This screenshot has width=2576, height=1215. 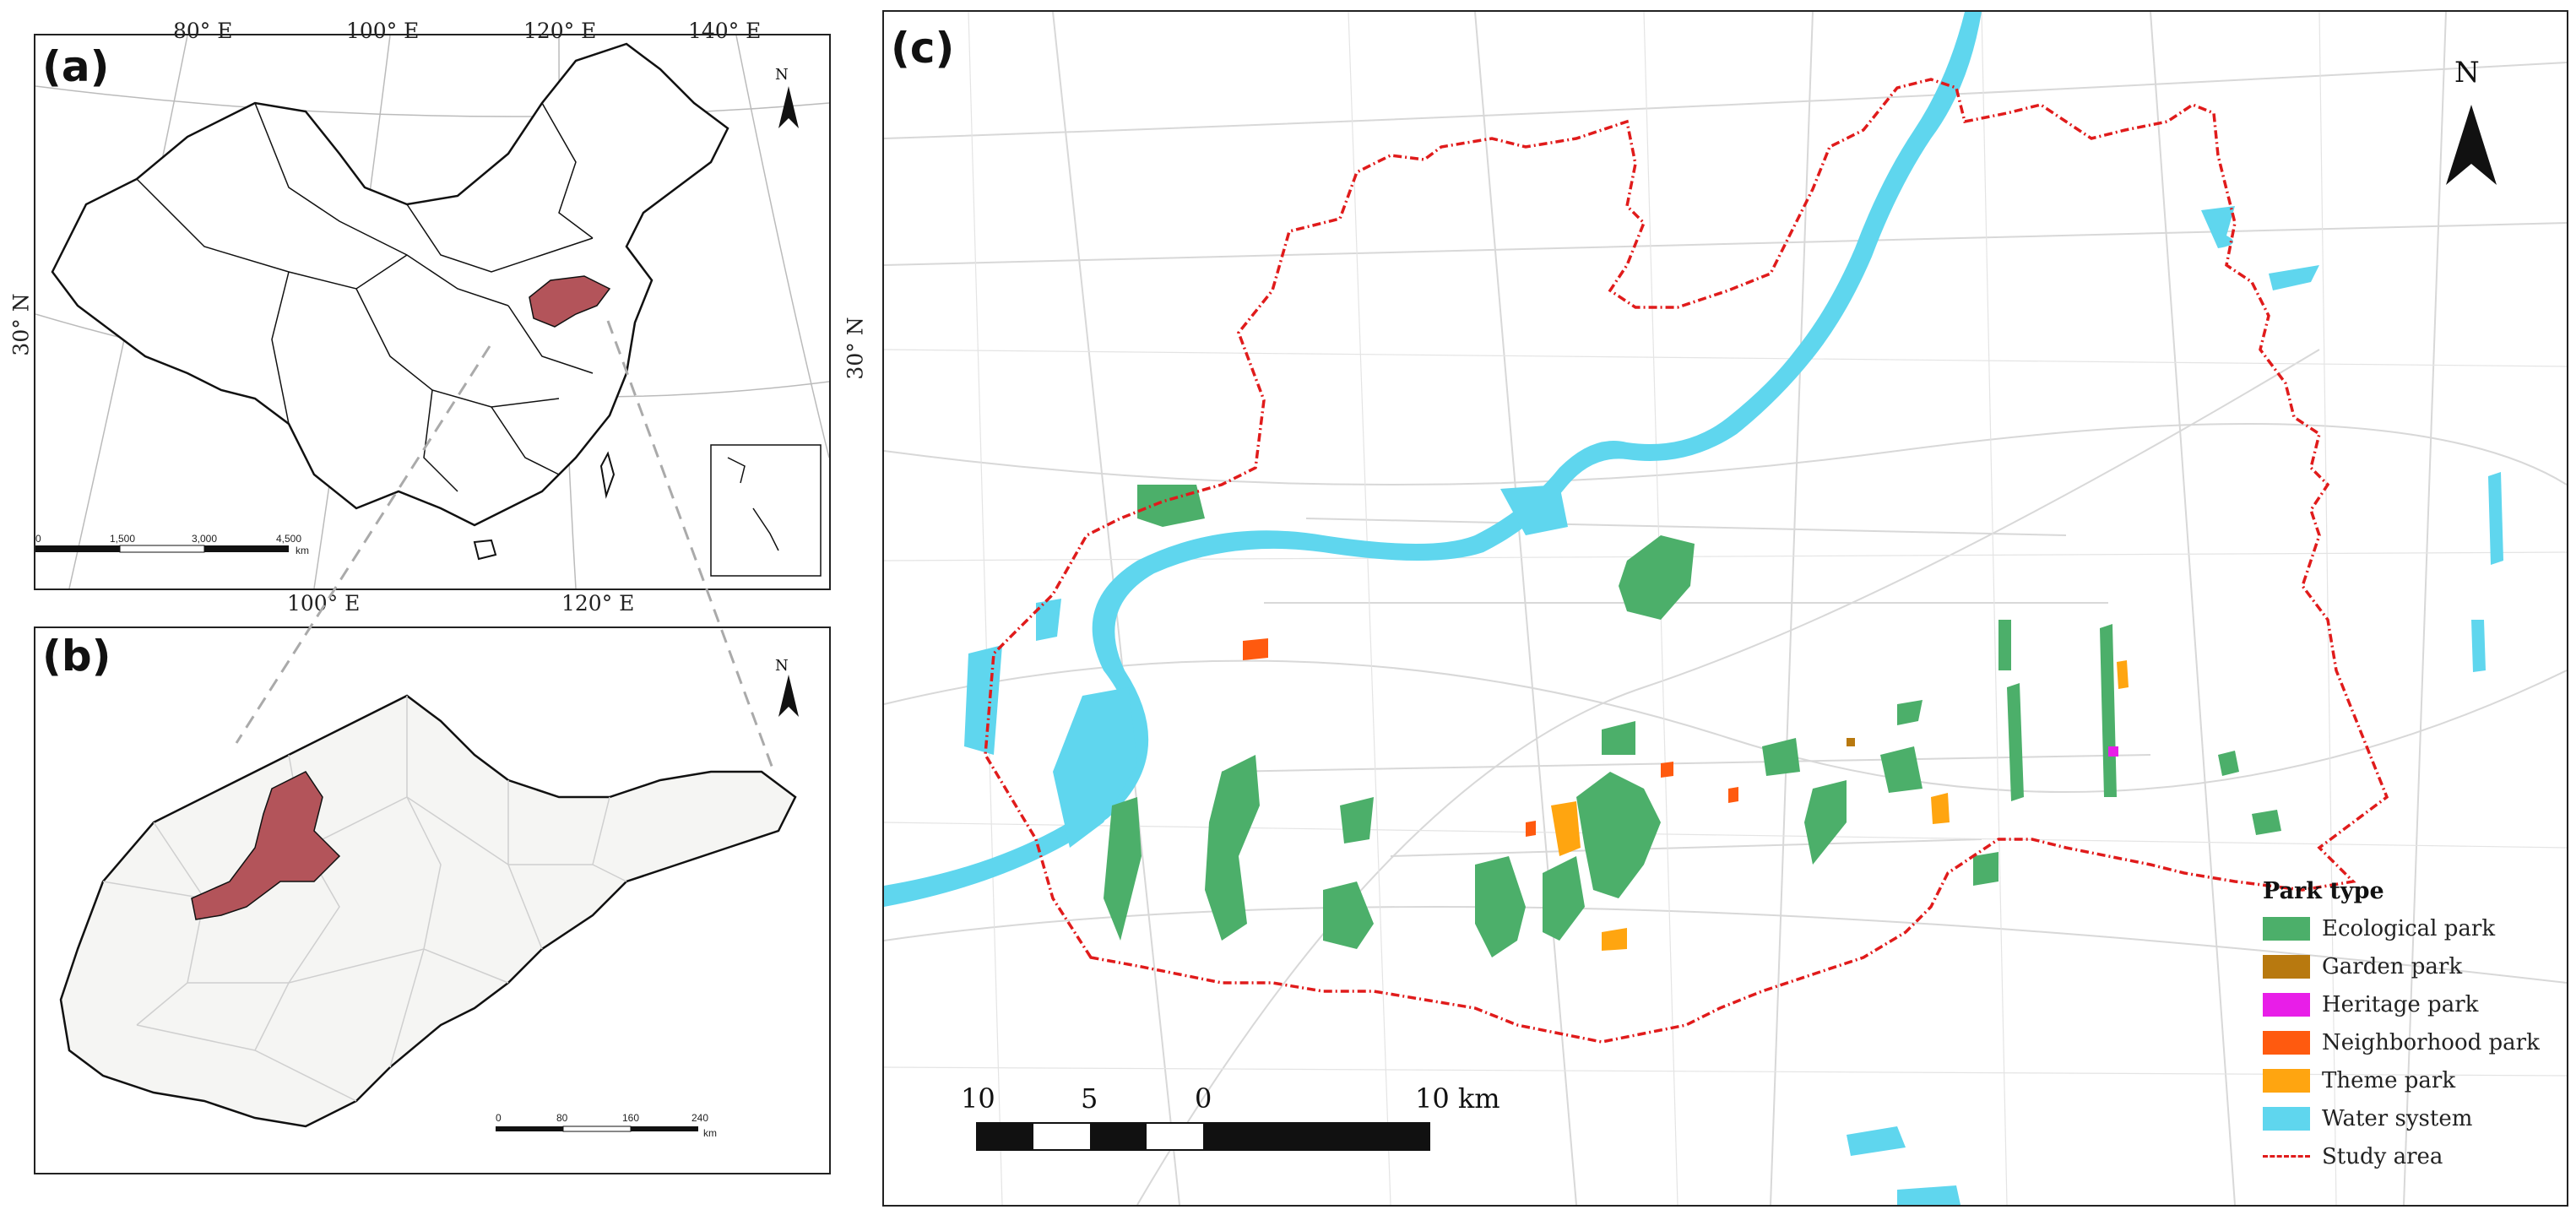 I want to click on legend-item-theme: Theme park, so click(x=2406, y=1080).